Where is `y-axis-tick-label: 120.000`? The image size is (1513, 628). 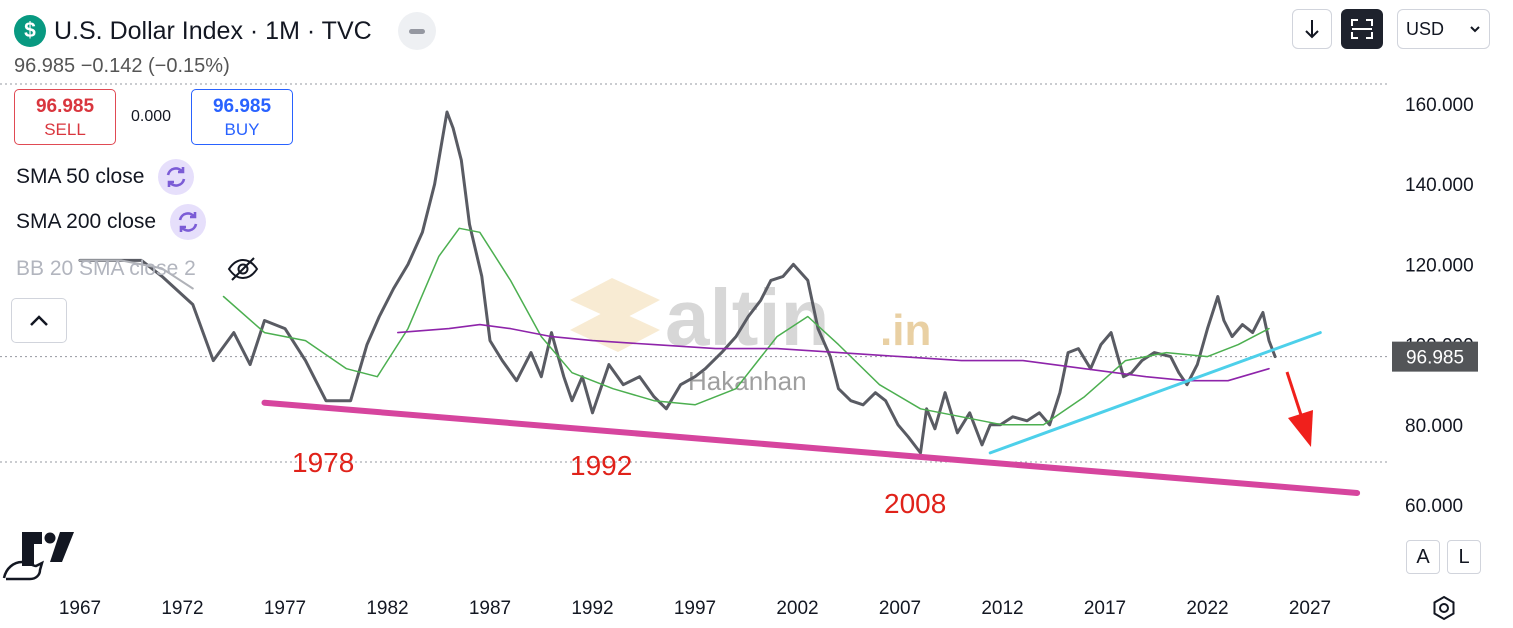
y-axis-tick-label: 120.000 is located at coordinates (1439, 265).